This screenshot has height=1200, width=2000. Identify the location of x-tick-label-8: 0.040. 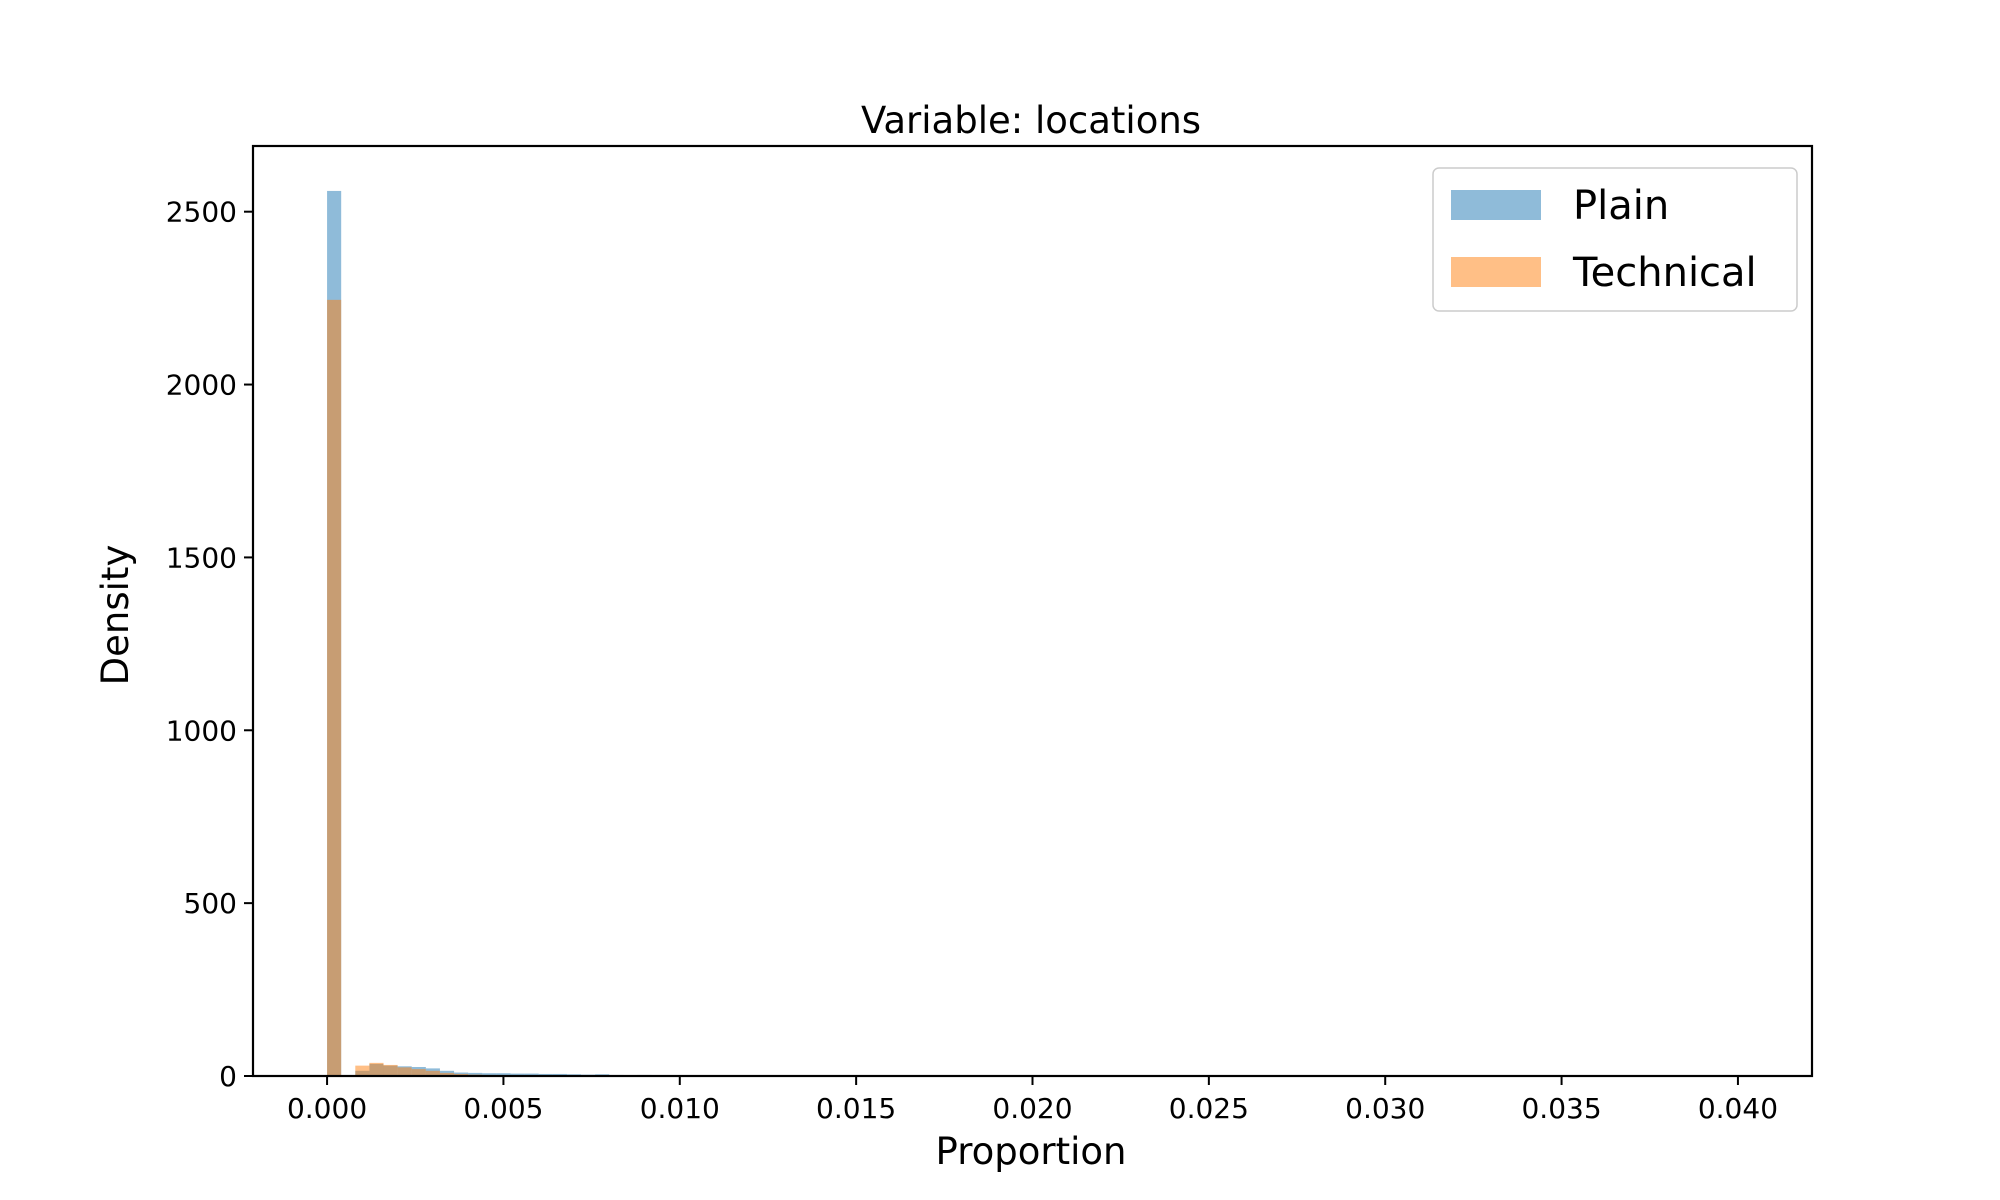
(1738, 1108).